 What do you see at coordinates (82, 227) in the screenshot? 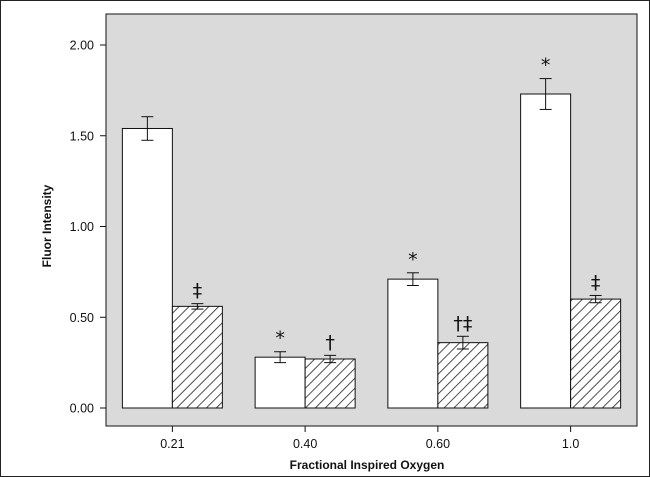
I see `y-tick-label: 1.00` at bounding box center [82, 227].